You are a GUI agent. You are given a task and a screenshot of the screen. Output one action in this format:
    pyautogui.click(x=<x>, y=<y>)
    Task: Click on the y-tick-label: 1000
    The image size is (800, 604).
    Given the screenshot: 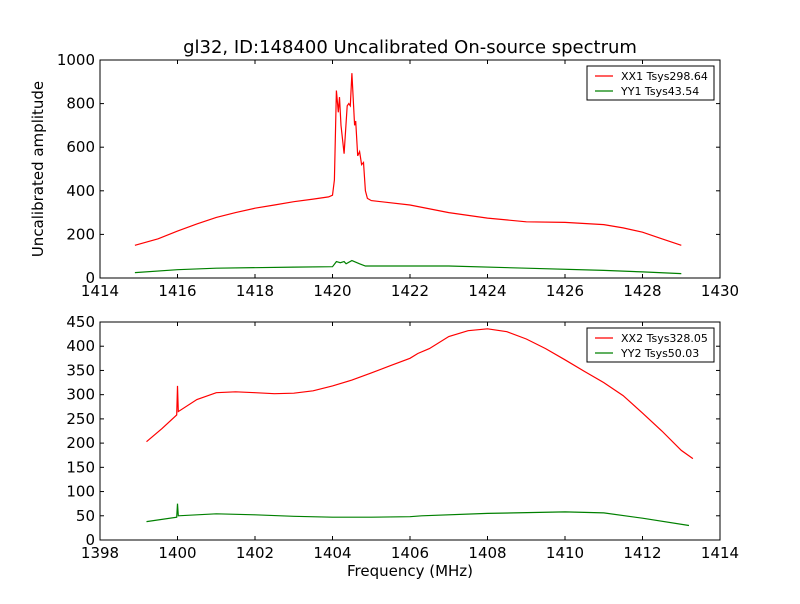 What is the action you would take?
    pyautogui.click(x=76, y=60)
    